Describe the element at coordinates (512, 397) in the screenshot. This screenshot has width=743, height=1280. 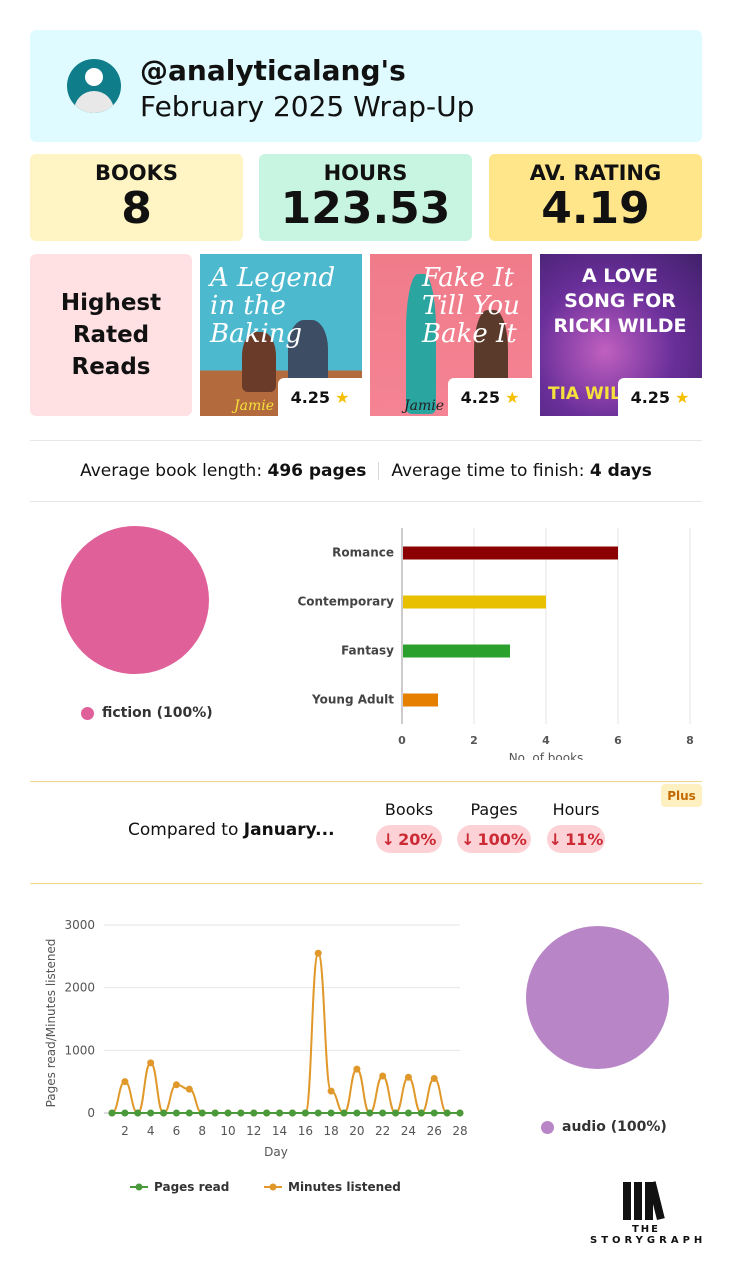
I see `star-icon: ★` at that location.